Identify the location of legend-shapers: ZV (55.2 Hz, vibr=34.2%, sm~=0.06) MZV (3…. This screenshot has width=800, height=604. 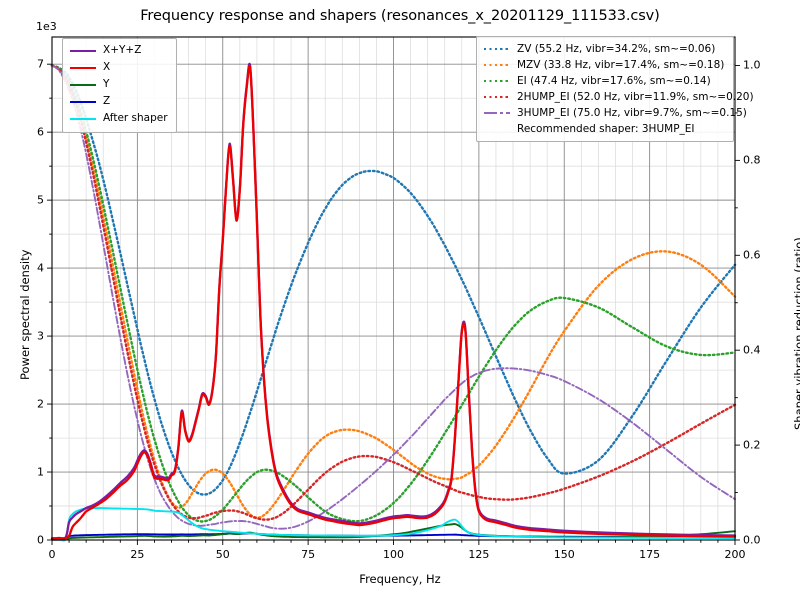
(615, 89).